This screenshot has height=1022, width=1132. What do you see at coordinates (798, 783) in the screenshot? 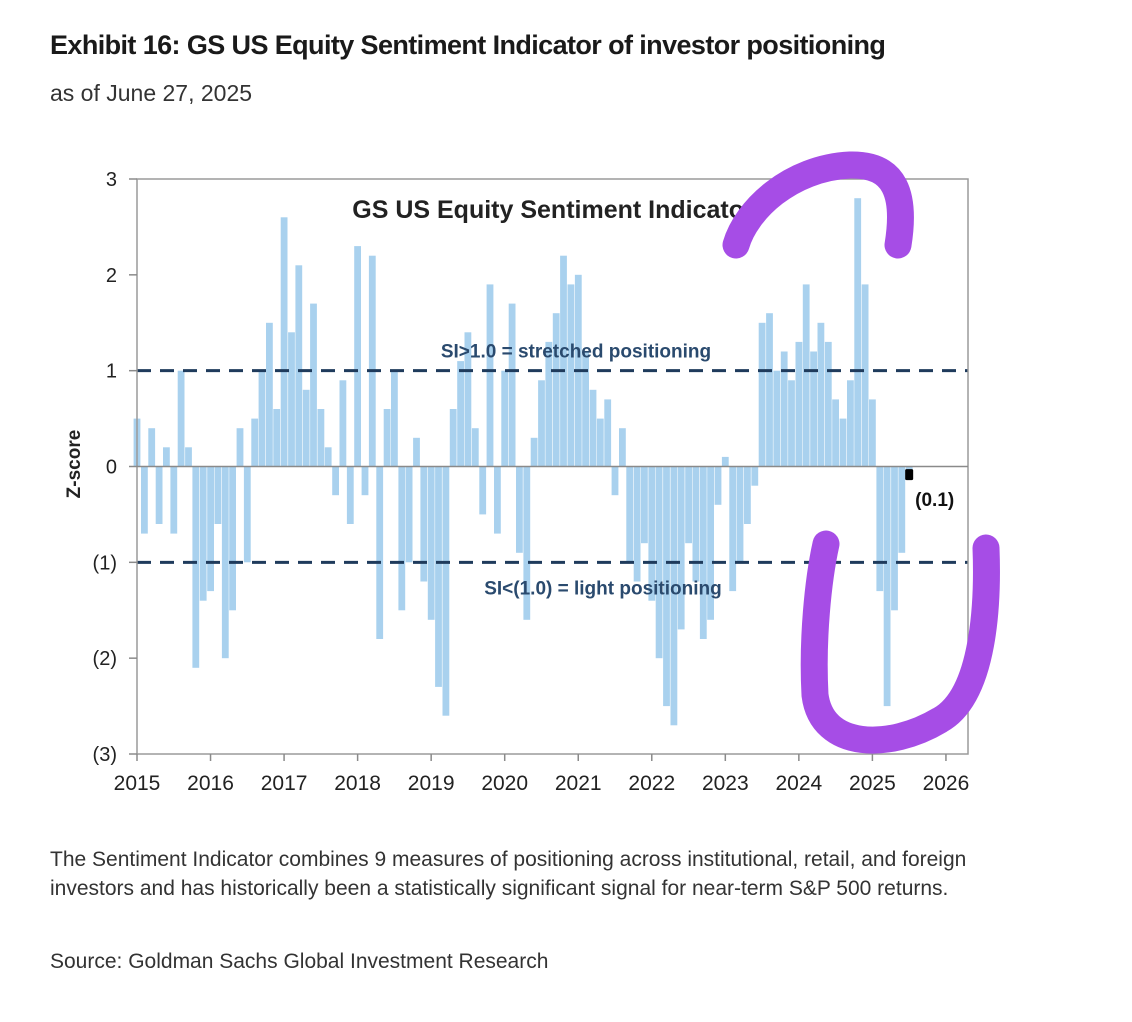
I see `x-tick-label: 2024` at bounding box center [798, 783].